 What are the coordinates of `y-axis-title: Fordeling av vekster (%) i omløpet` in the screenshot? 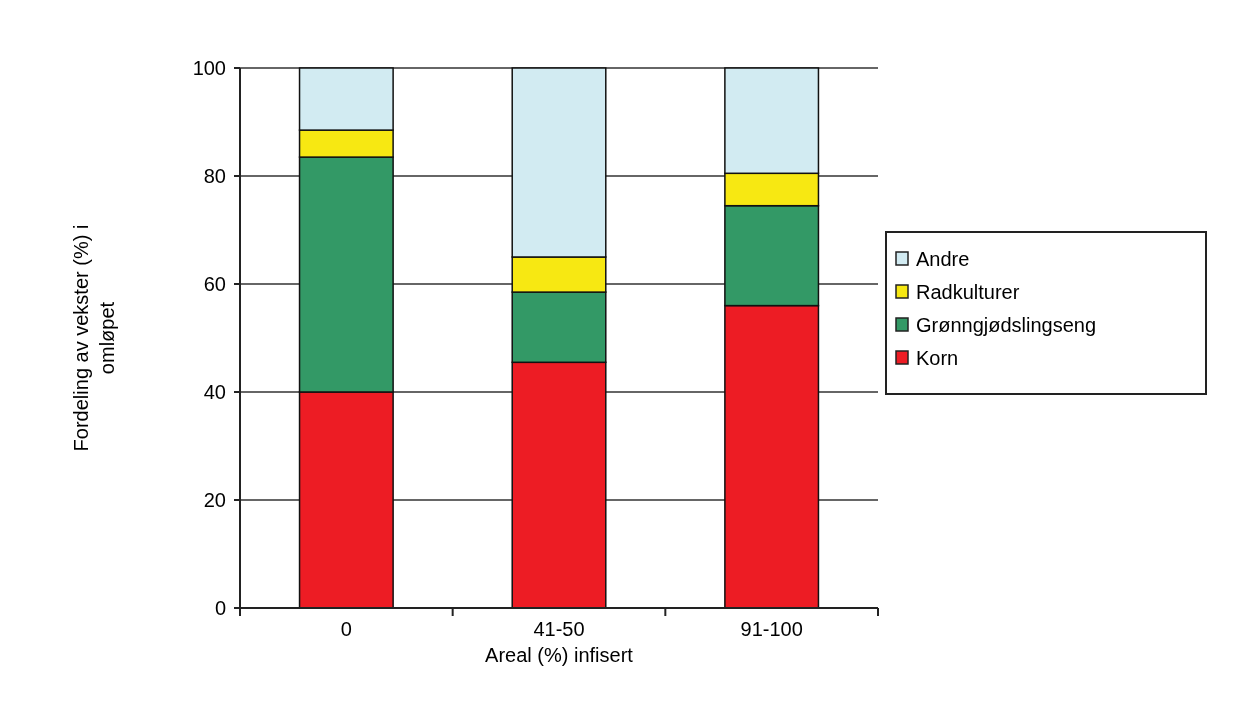 It's located at (94, 338).